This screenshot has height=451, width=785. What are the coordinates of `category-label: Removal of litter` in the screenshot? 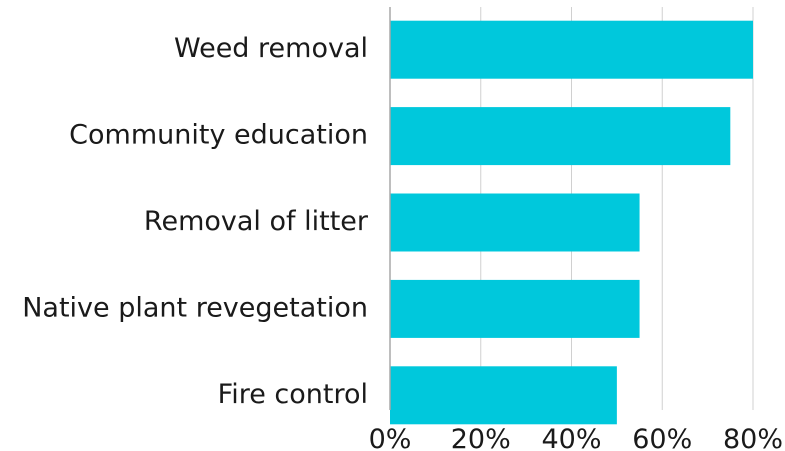 It's located at (256, 221).